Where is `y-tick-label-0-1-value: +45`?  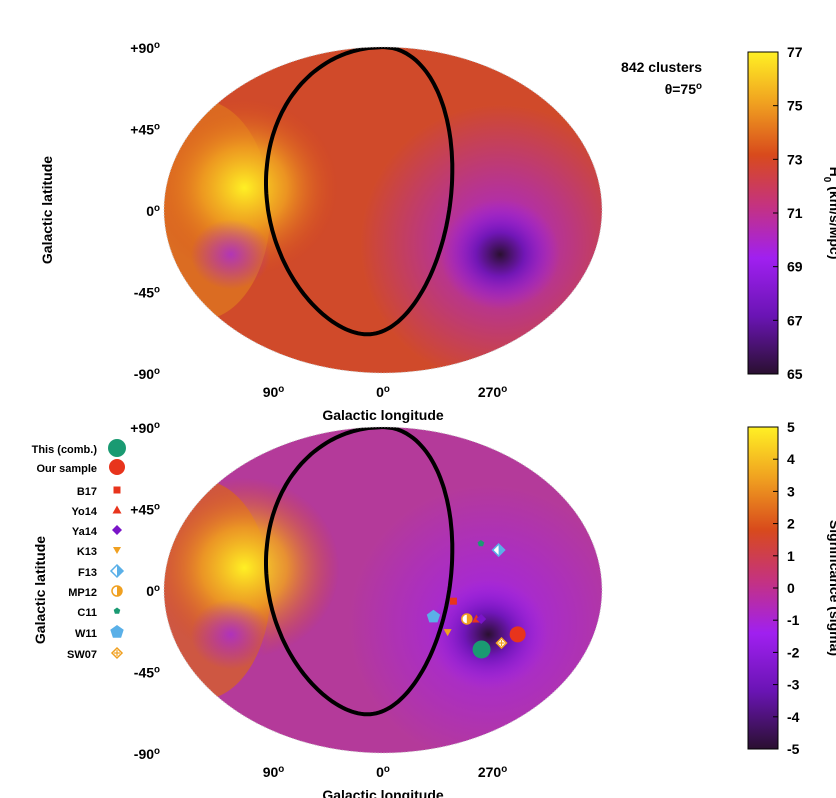 y-tick-label-0-1-value: +45 is located at coordinates (142, 130).